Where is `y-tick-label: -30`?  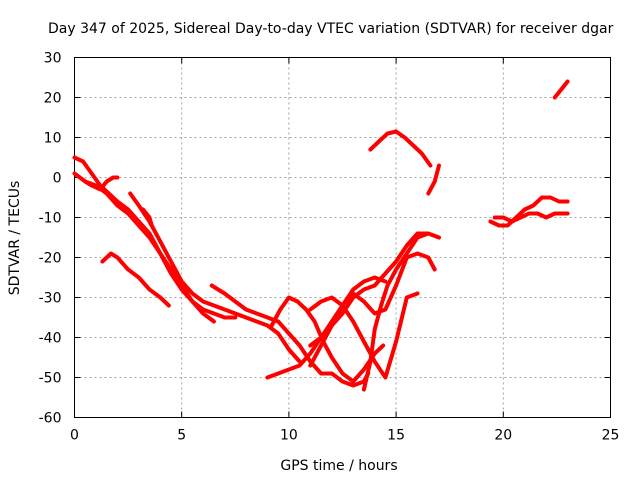 y-tick-label: -30 is located at coordinates (50, 299).